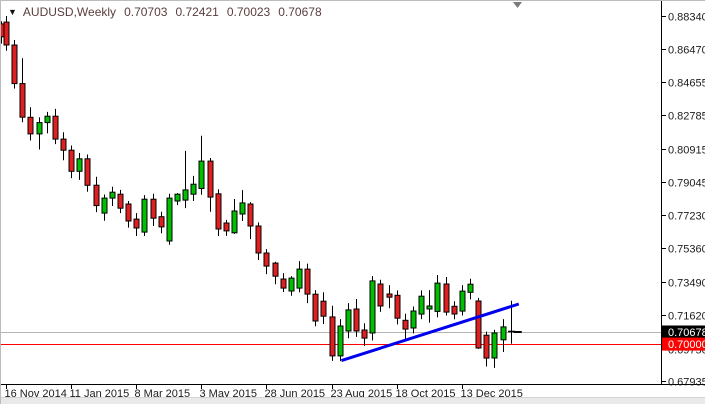 This screenshot has height=404, width=705. Describe the element at coordinates (248, 12) in the screenshot. I see `low-value: 0.70023` at that location.